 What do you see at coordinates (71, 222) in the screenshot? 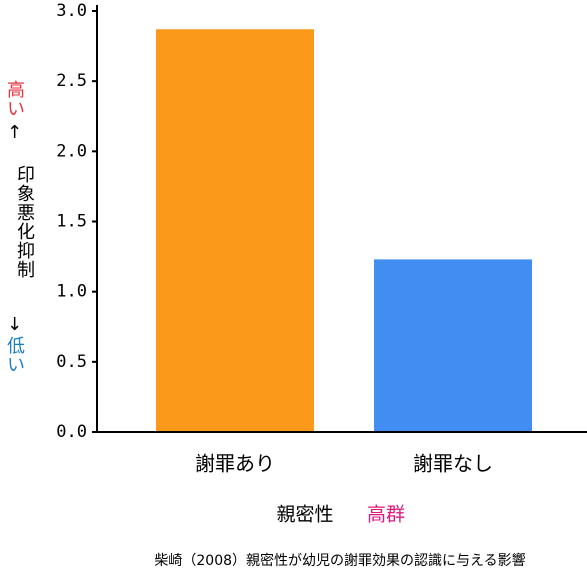
I see `y-tick-label: 1.5` at bounding box center [71, 222].